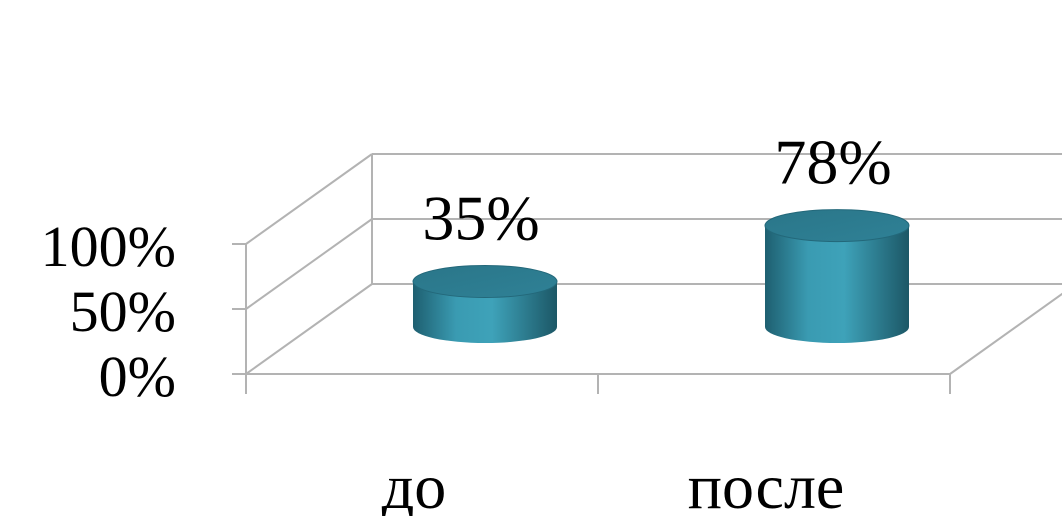 This screenshot has width=1062, height=521. Describe the element at coordinates (123, 311) in the screenshot. I see `y-tick-label: 50%` at that location.